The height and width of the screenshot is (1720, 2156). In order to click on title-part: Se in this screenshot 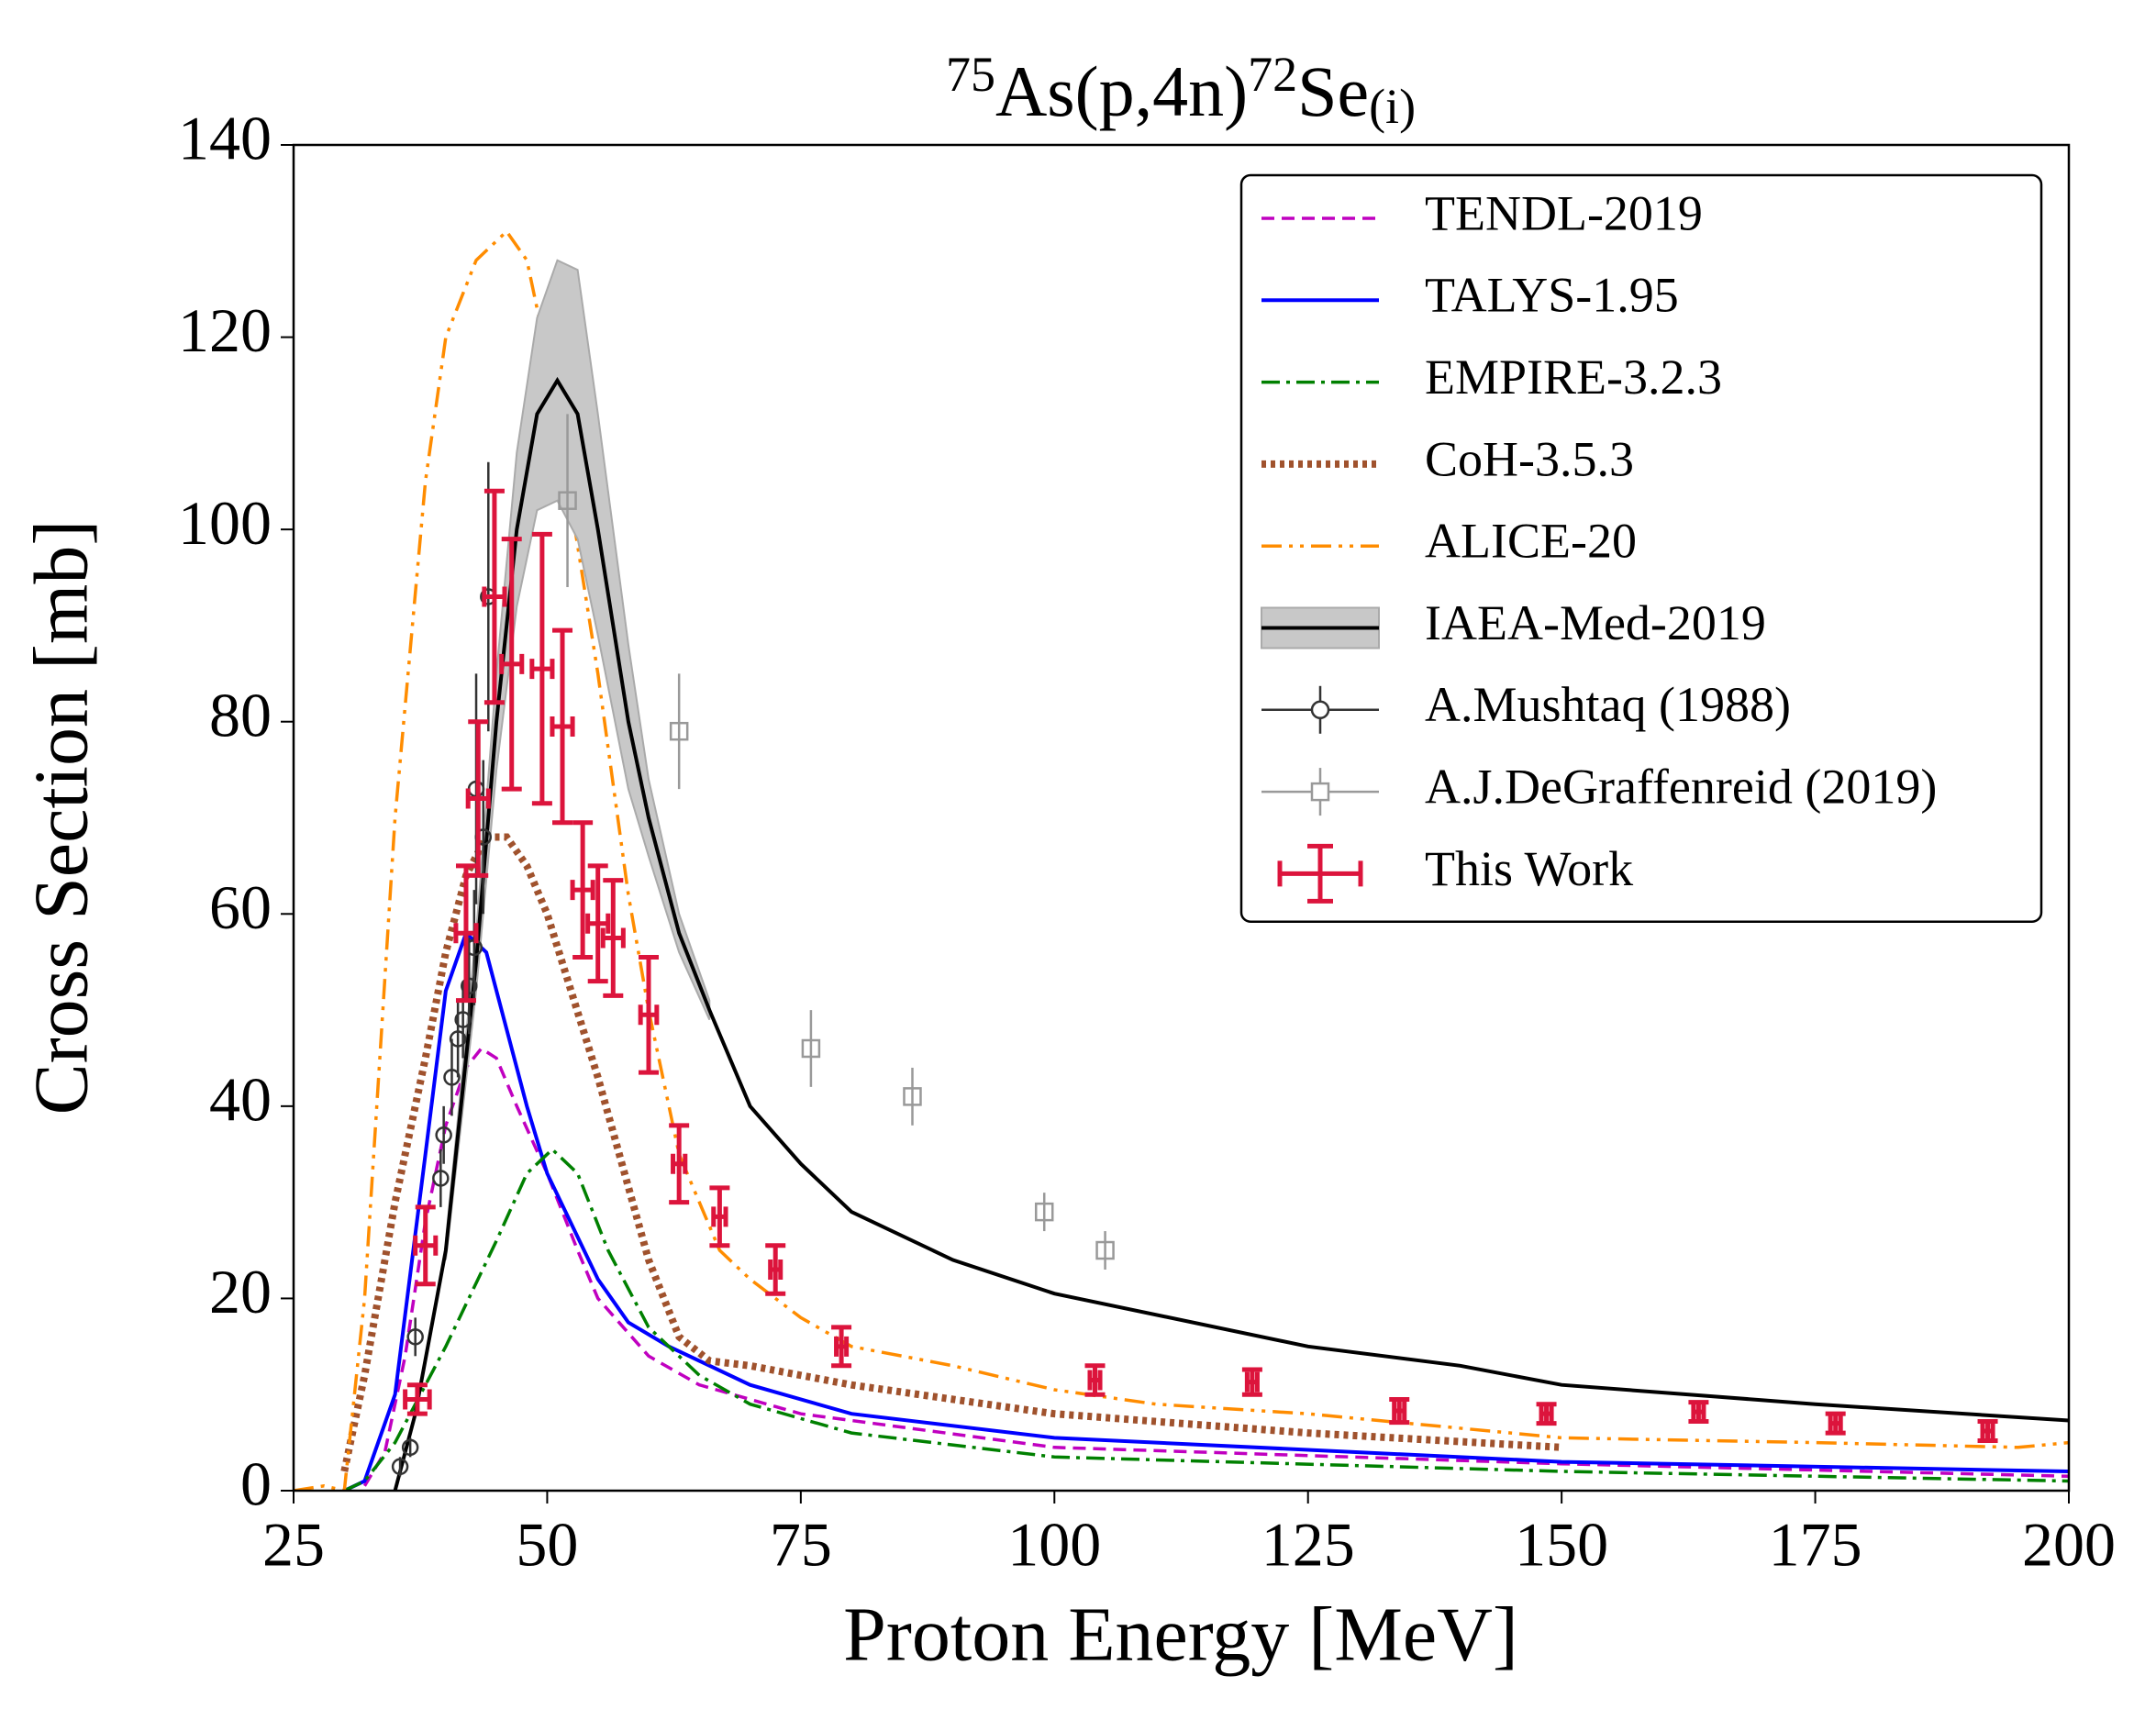, I will do `click(1333, 91)`.